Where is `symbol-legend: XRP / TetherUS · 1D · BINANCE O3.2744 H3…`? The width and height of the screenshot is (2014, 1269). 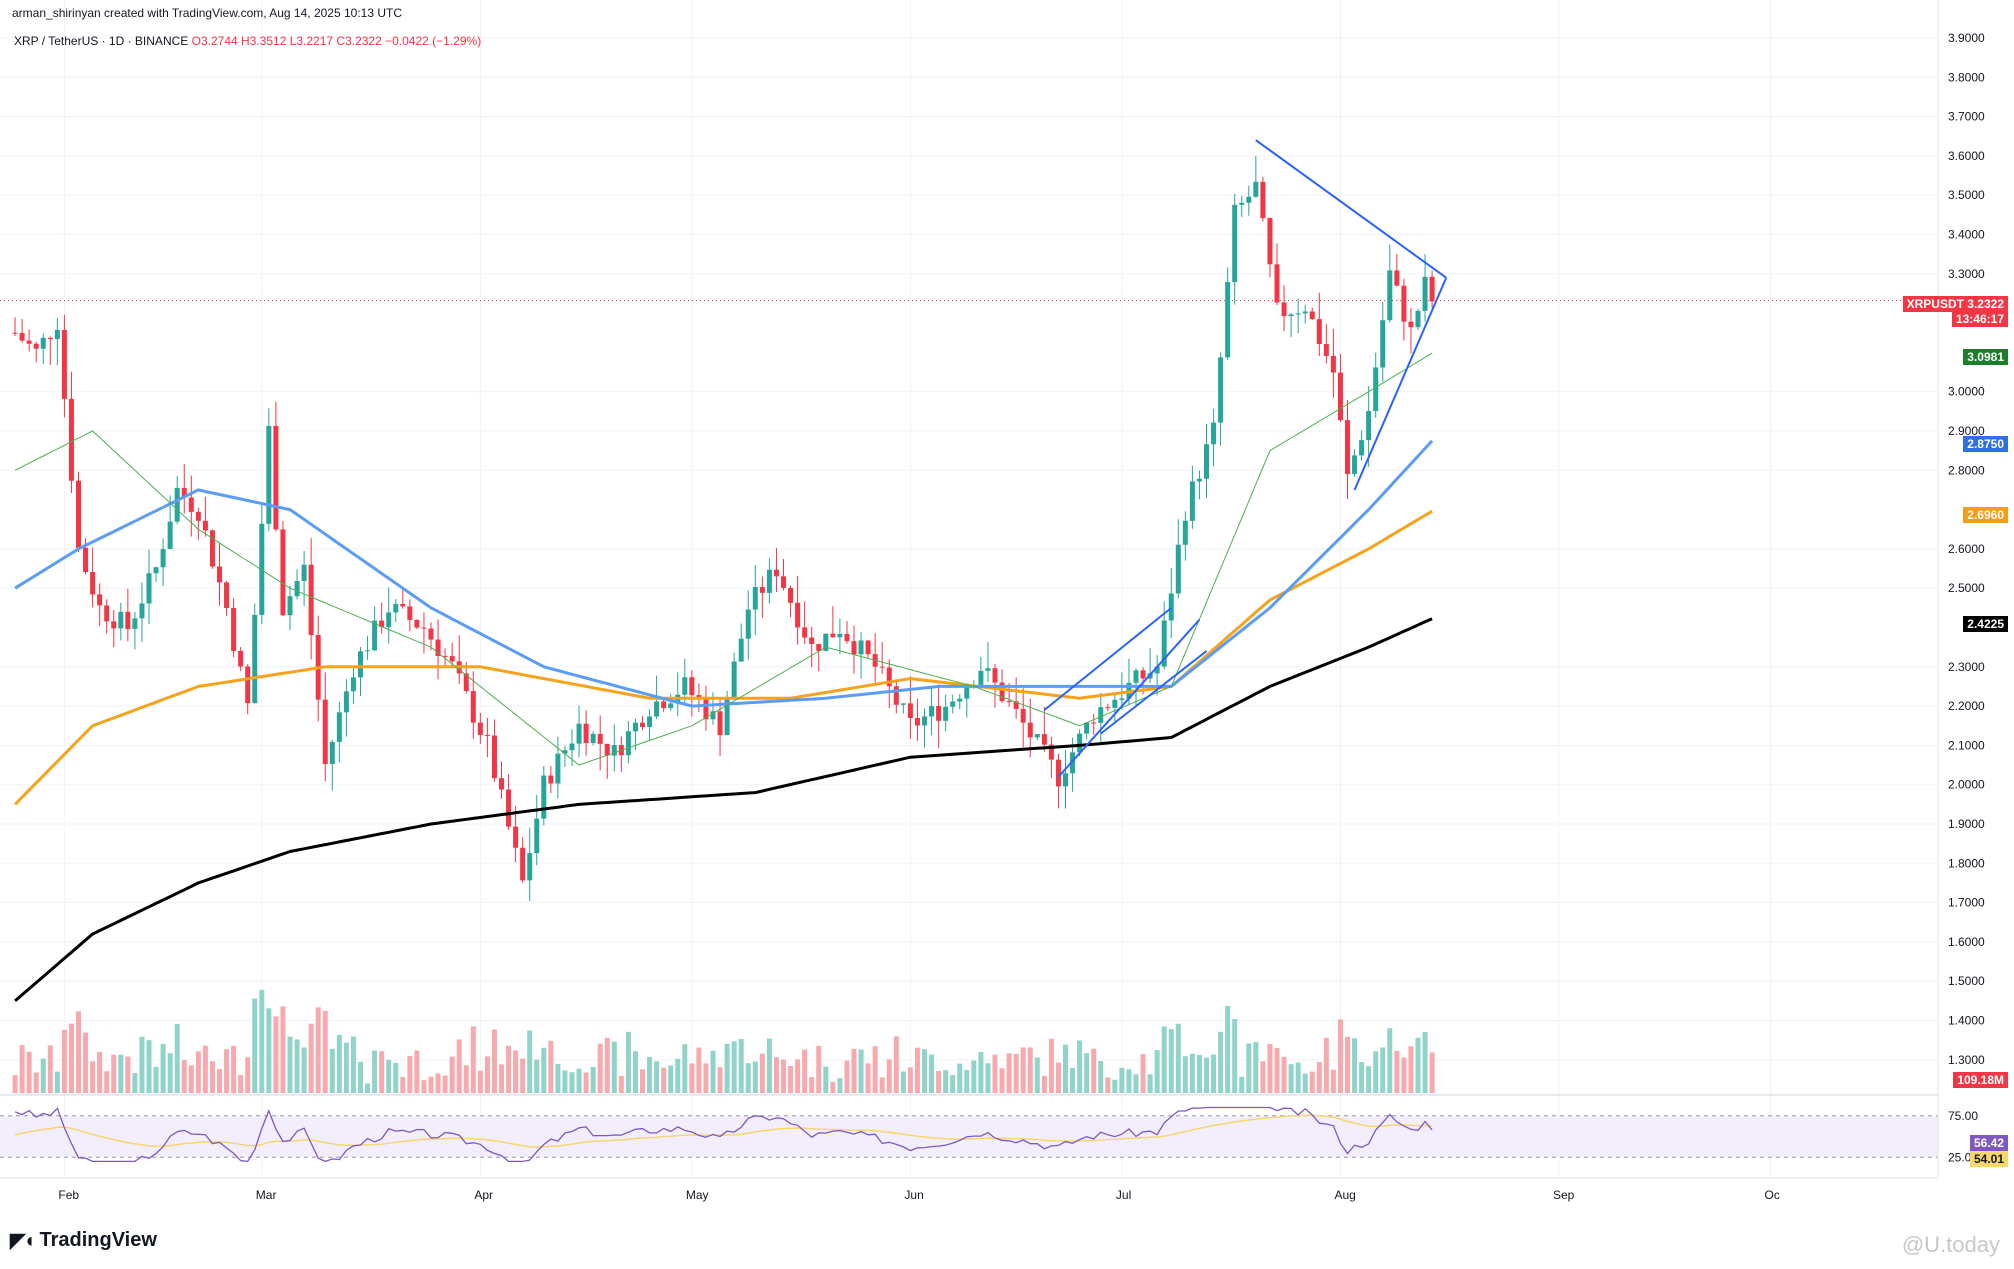
symbol-legend: XRP / TetherUS · 1D · BINANCE O3.2744 H3… is located at coordinates (247, 41).